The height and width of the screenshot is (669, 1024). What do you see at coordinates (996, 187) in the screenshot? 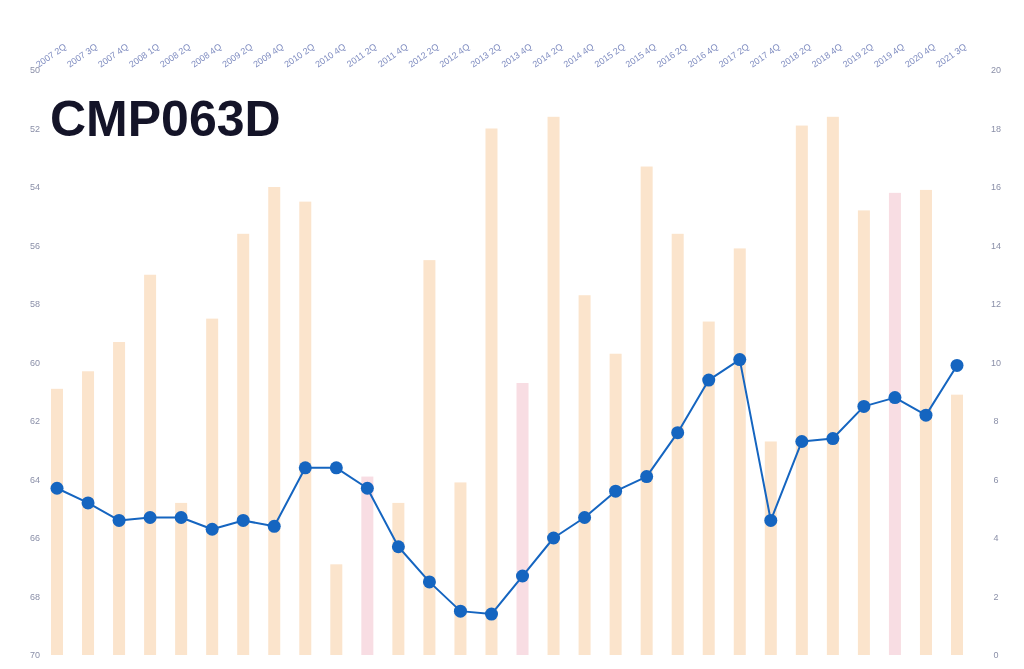
I see `y2-tick-label: 16` at bounding box center [996, 187].